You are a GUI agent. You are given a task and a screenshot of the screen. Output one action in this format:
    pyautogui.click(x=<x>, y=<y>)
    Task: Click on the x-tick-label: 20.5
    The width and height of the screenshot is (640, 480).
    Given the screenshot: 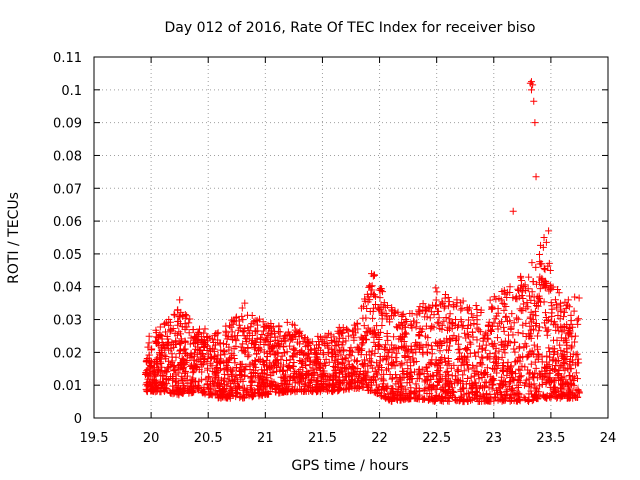 What is the action you would take?
    pyautogui.click(x=208, y=438)
    